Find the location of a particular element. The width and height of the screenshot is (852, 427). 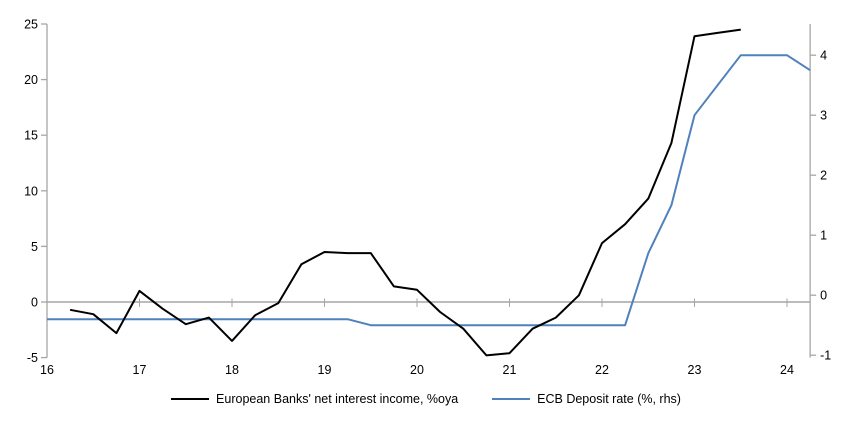

right-axis-tick-label: 2 is located at coordinates (823, 176).